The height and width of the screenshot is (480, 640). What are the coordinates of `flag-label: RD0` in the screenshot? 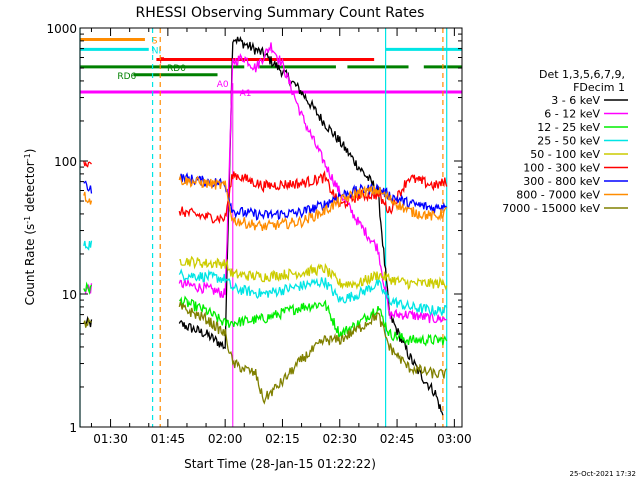 It's located at (176, 69).